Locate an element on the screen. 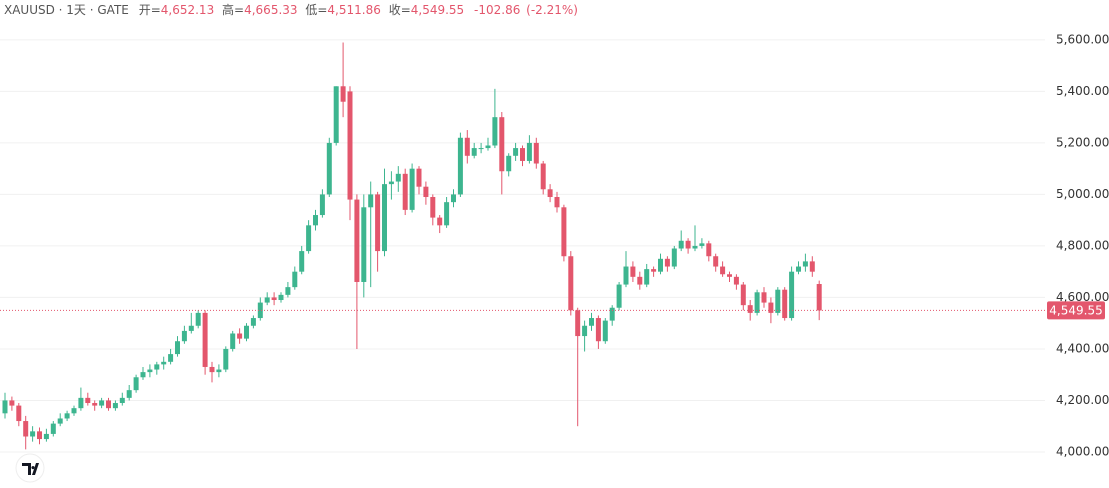  symbol: XAUUSD · 1天 · GATE is located at coordinates (66, 10).